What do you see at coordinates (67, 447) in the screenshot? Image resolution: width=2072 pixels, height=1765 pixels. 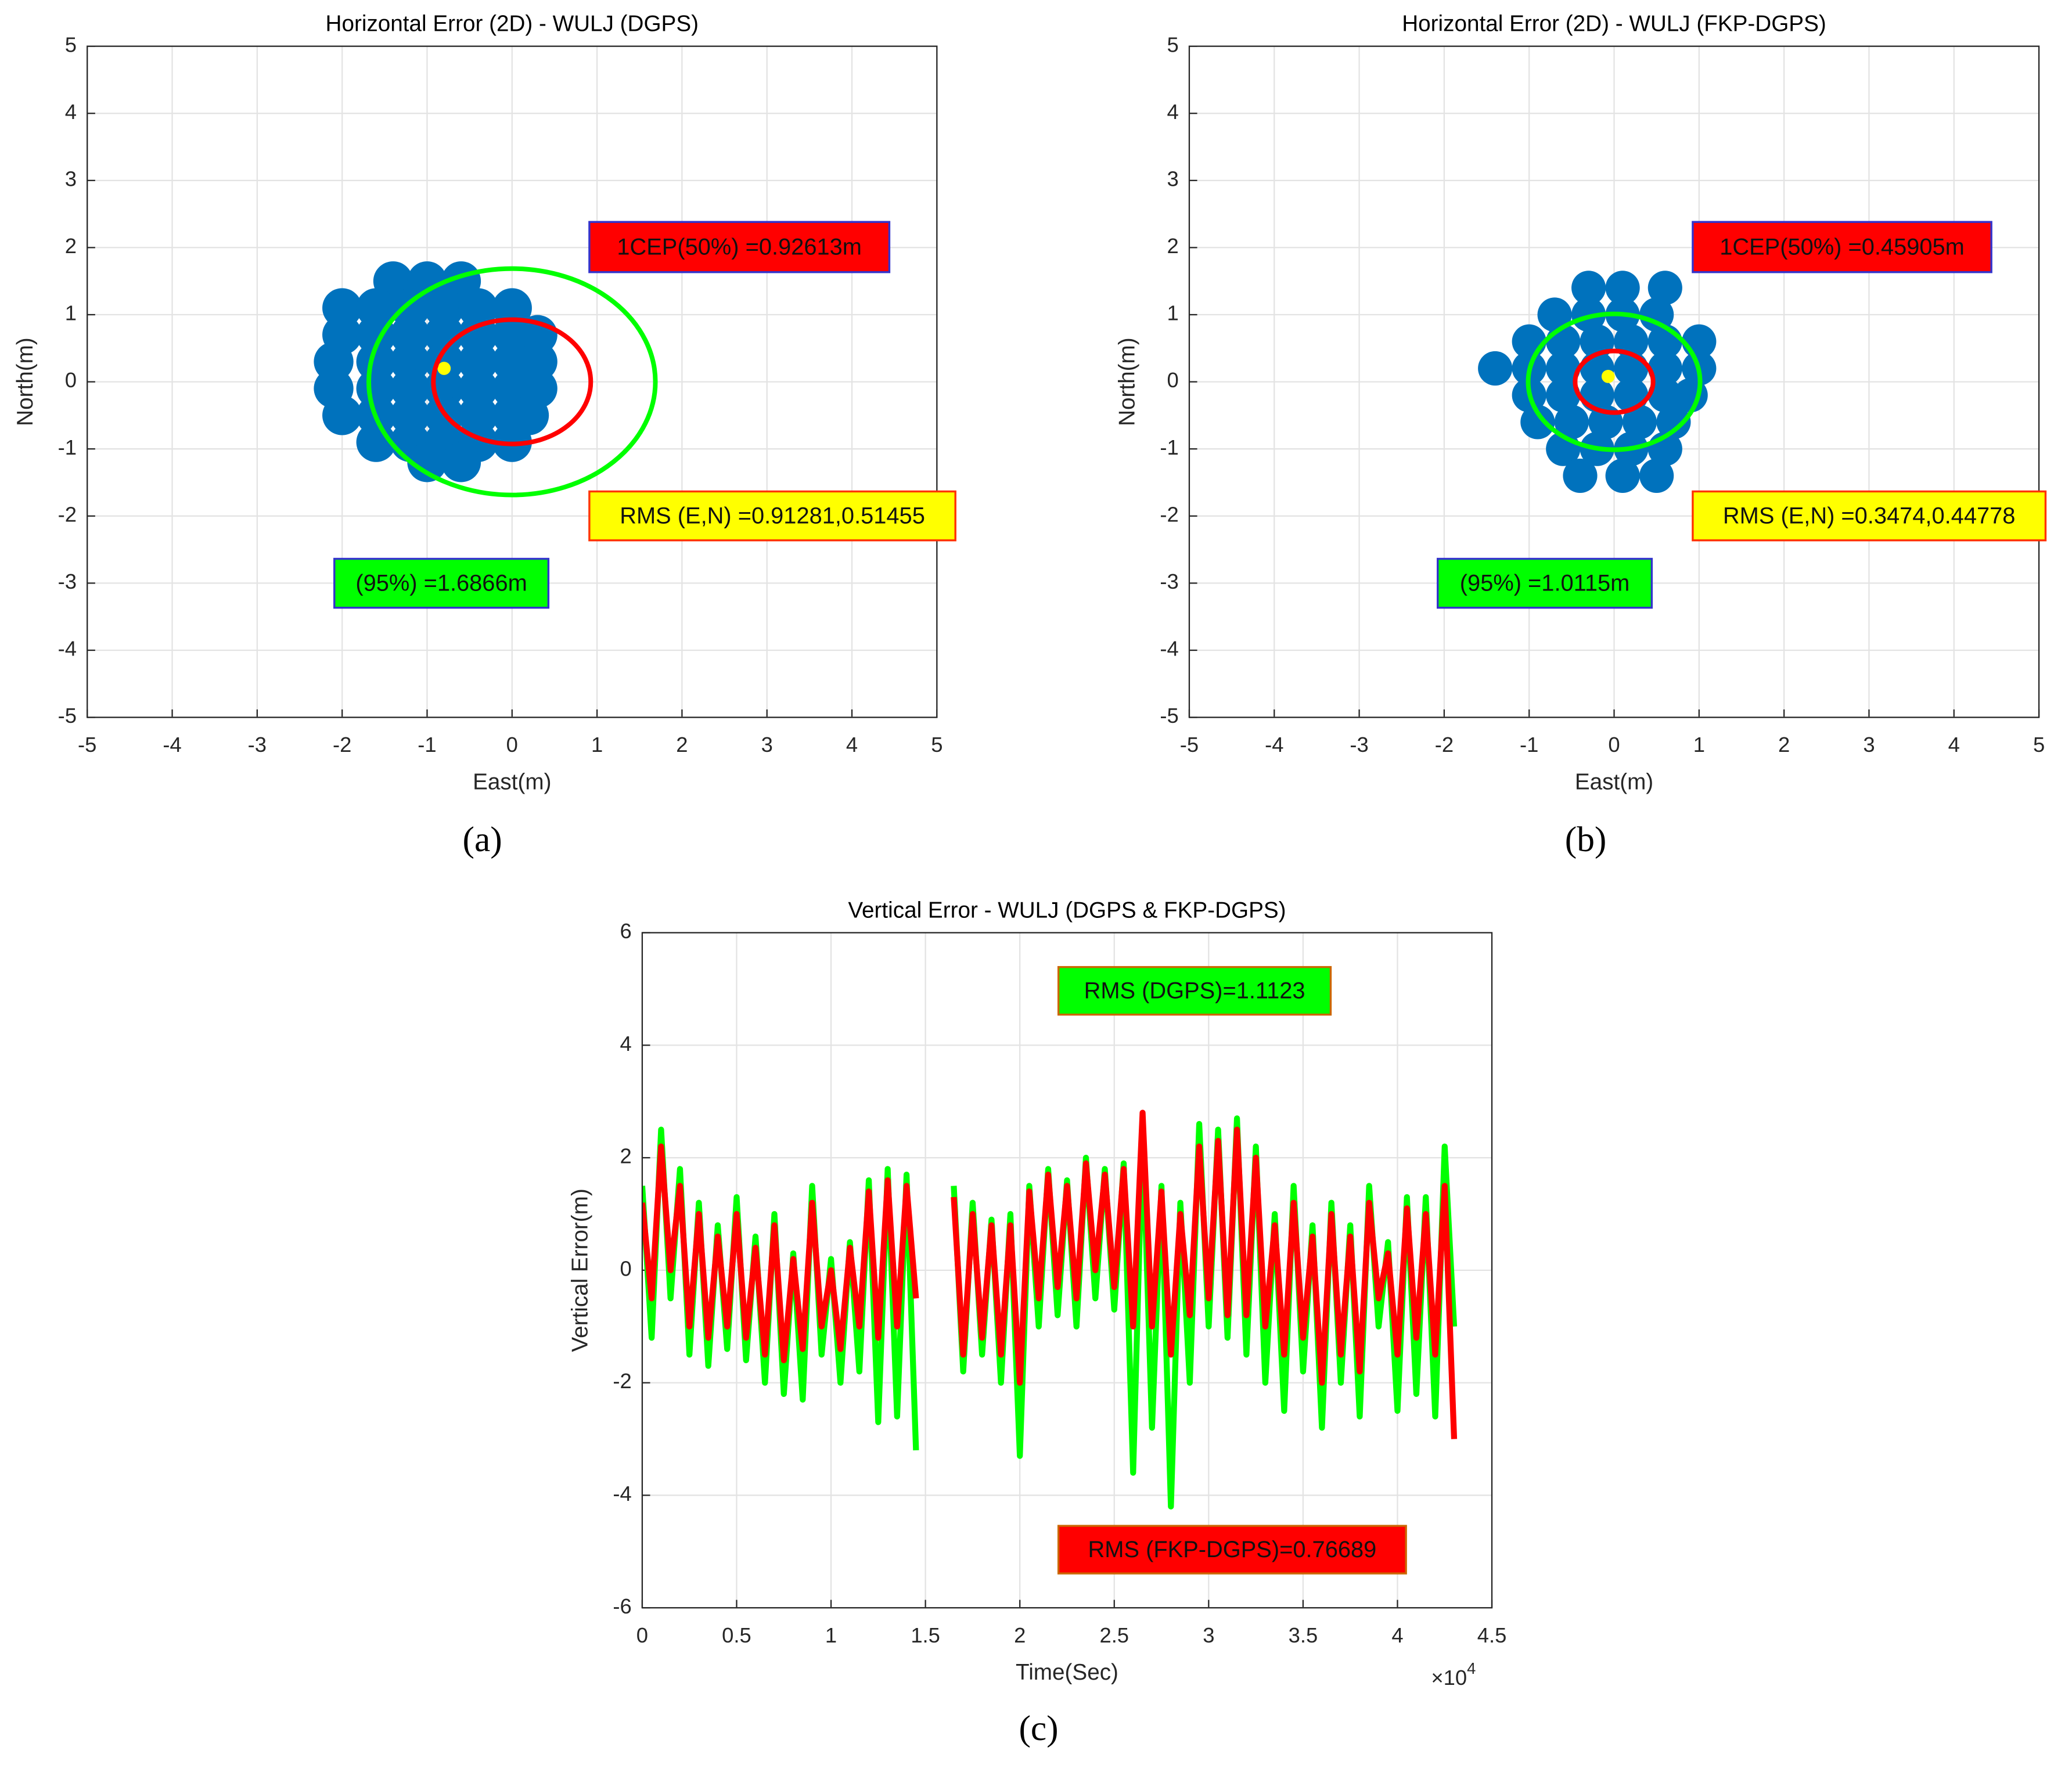 I see `y-tick-label: -1` at bounding box center [67, 447].